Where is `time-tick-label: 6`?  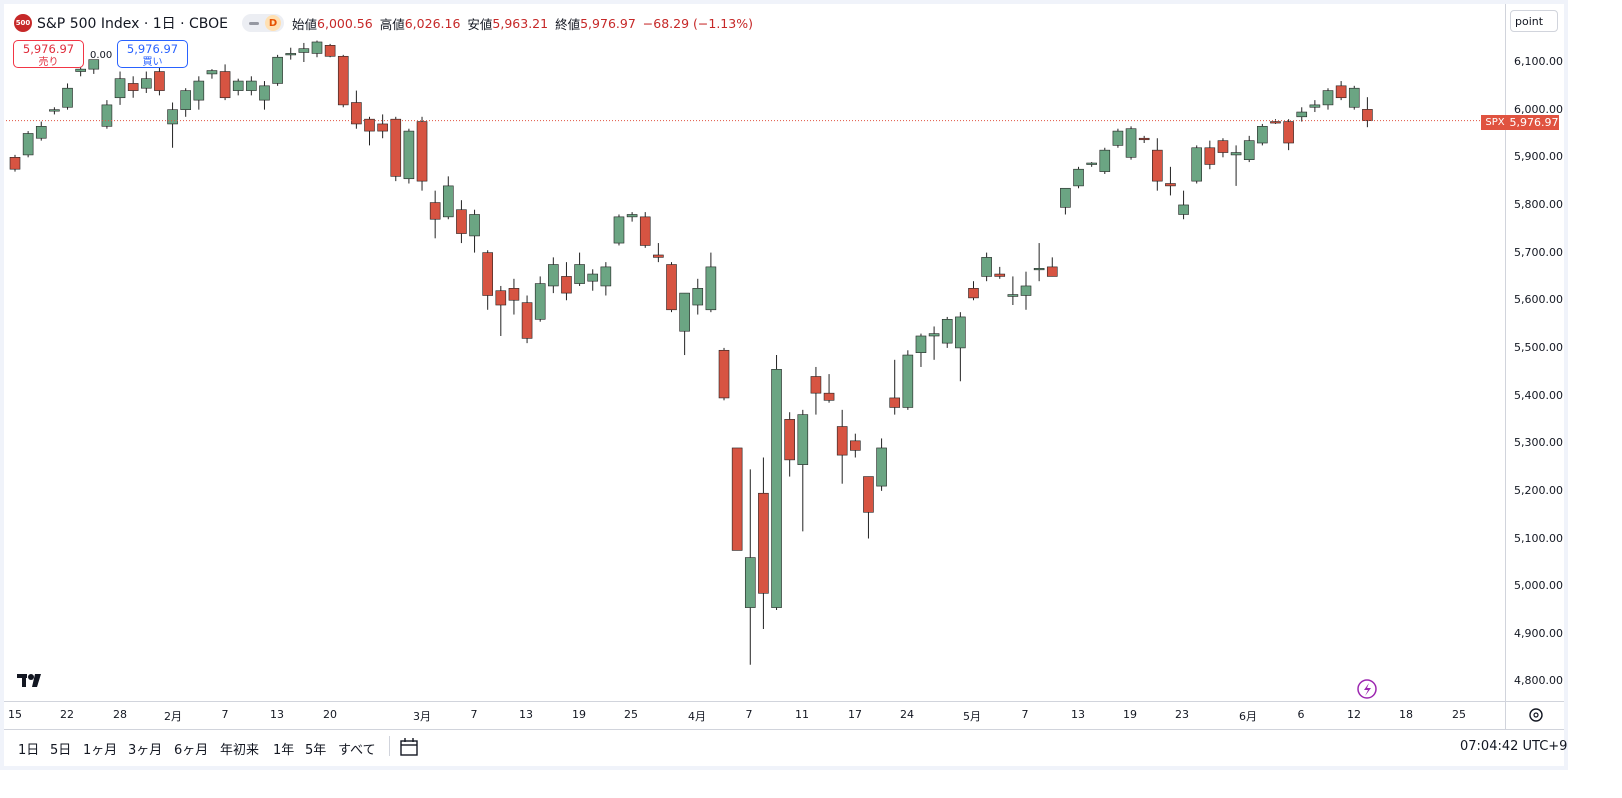 time-tick-label: 6 is located at coordinates (1301, 714).